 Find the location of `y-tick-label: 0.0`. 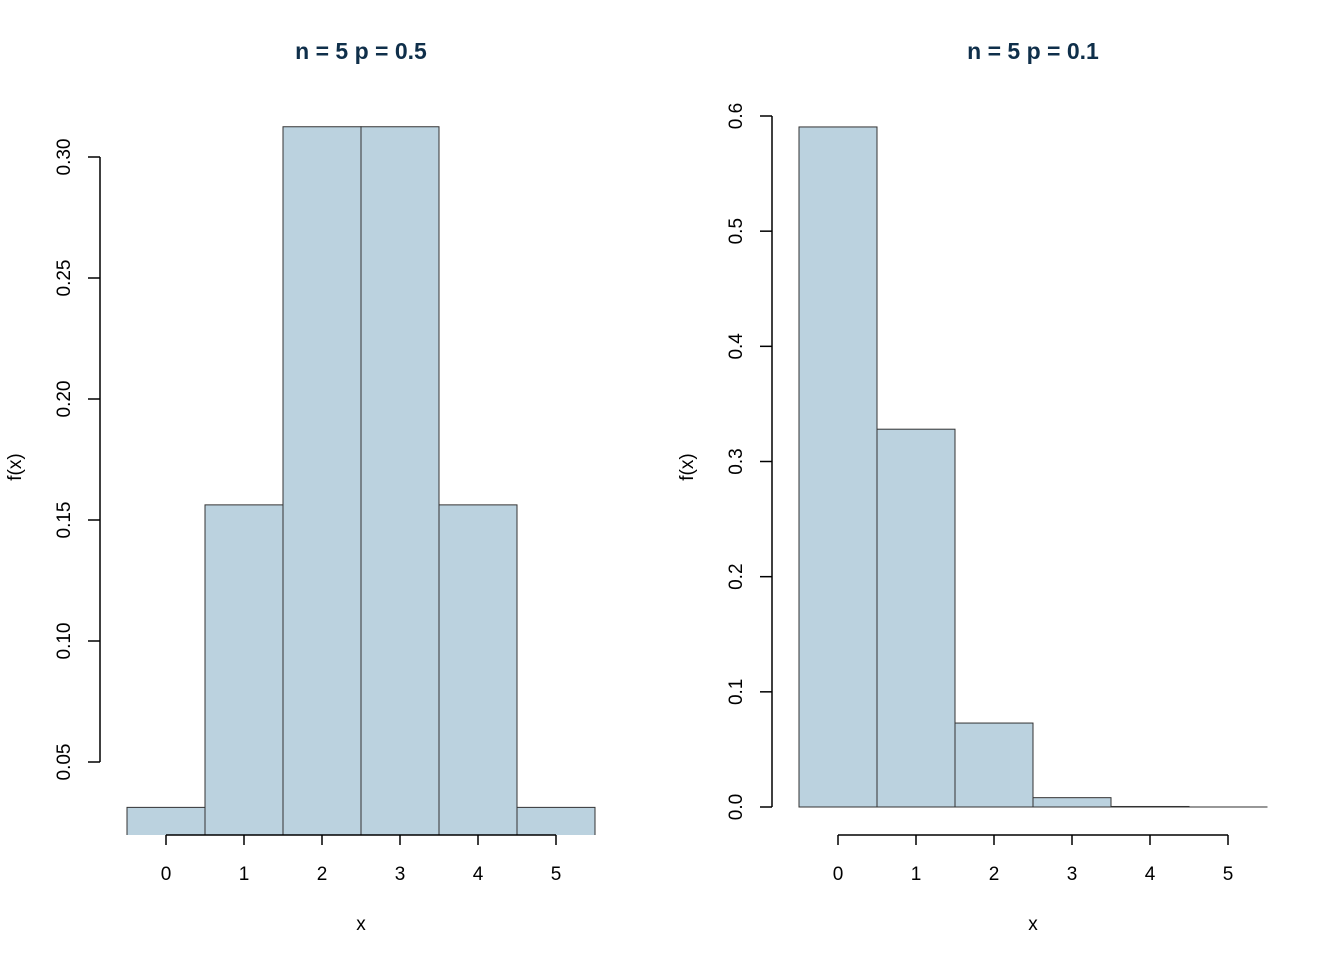

y-tick-label: 0.0 is located at coordinates (736, 807).